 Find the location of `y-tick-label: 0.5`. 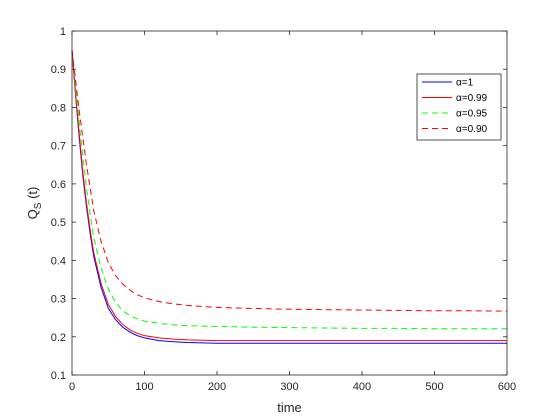

y-tick-label: 0.5 is located at coordinates (58, 223).